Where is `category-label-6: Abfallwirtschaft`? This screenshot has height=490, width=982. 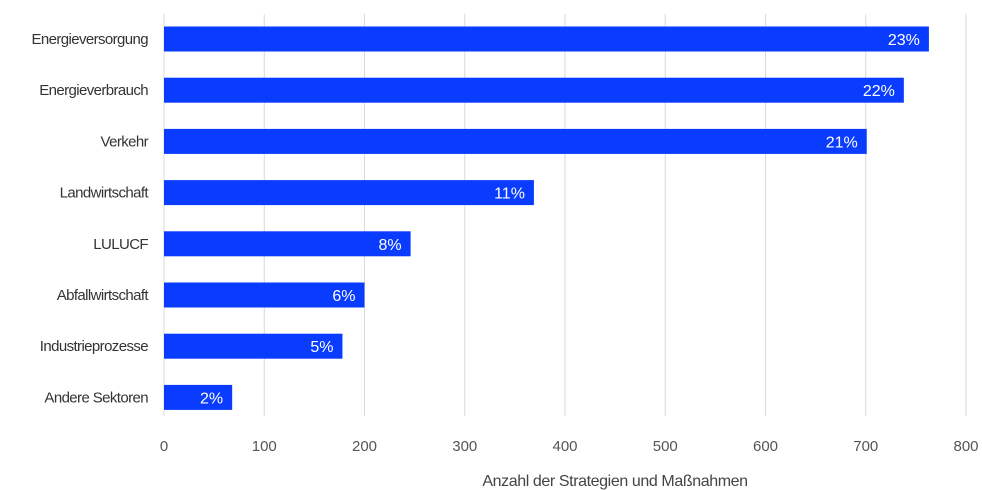 category-label-6: Abfallwirtschaft is located at coordinates (103, 295).